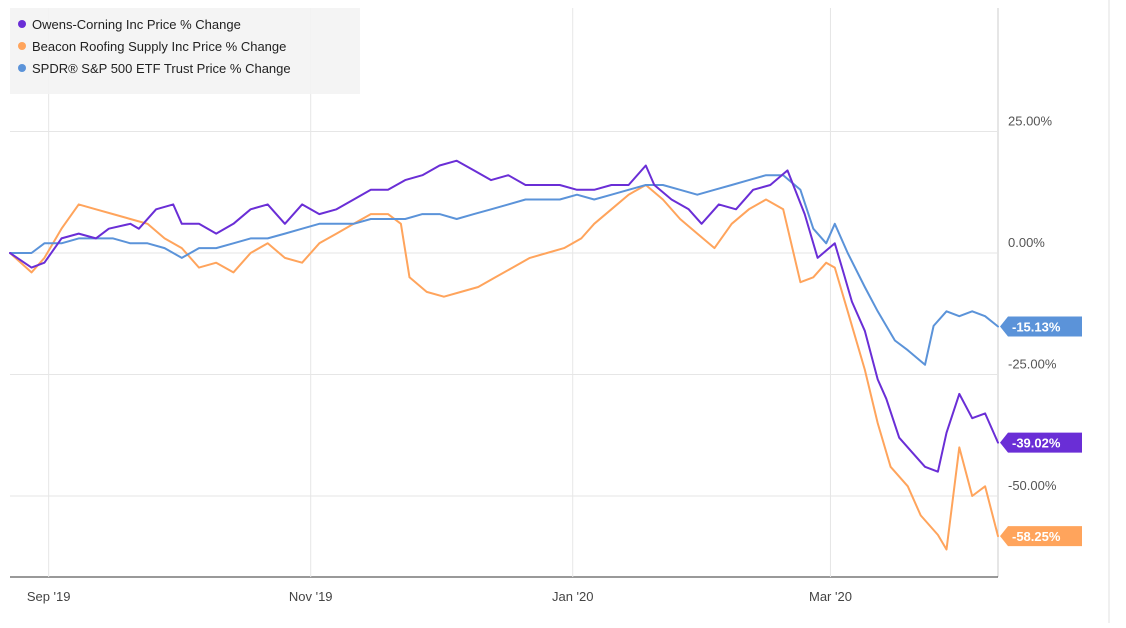 This screenshot has height=628, width=1126. I want to click on x-tick-label: Nov '19, so click(311, 596).